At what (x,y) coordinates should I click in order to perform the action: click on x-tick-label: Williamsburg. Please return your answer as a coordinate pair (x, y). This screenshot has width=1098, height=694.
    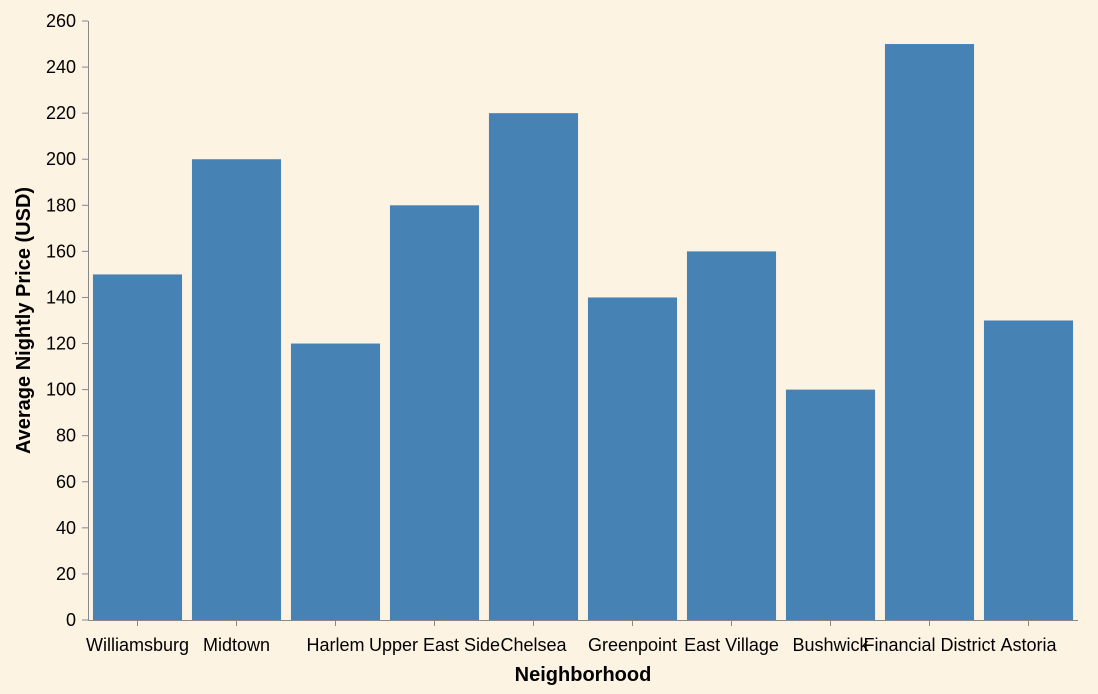
    Looking at the image, I should click on (137, 645).